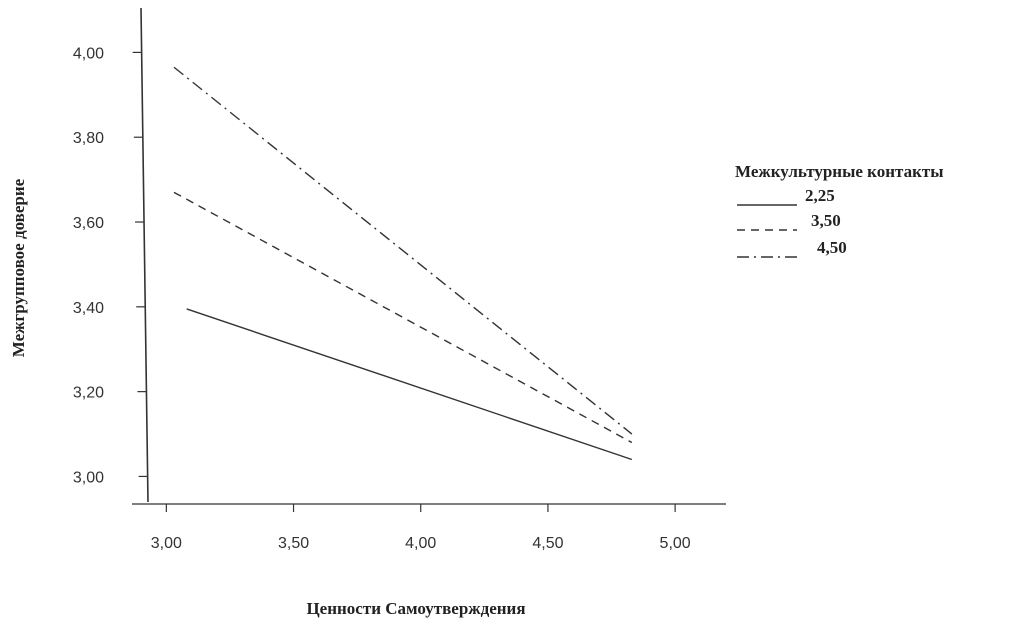 The height and width of the screenshot is (625, 1033). I want to click on legend-label: 2,25, so click(820, 195).